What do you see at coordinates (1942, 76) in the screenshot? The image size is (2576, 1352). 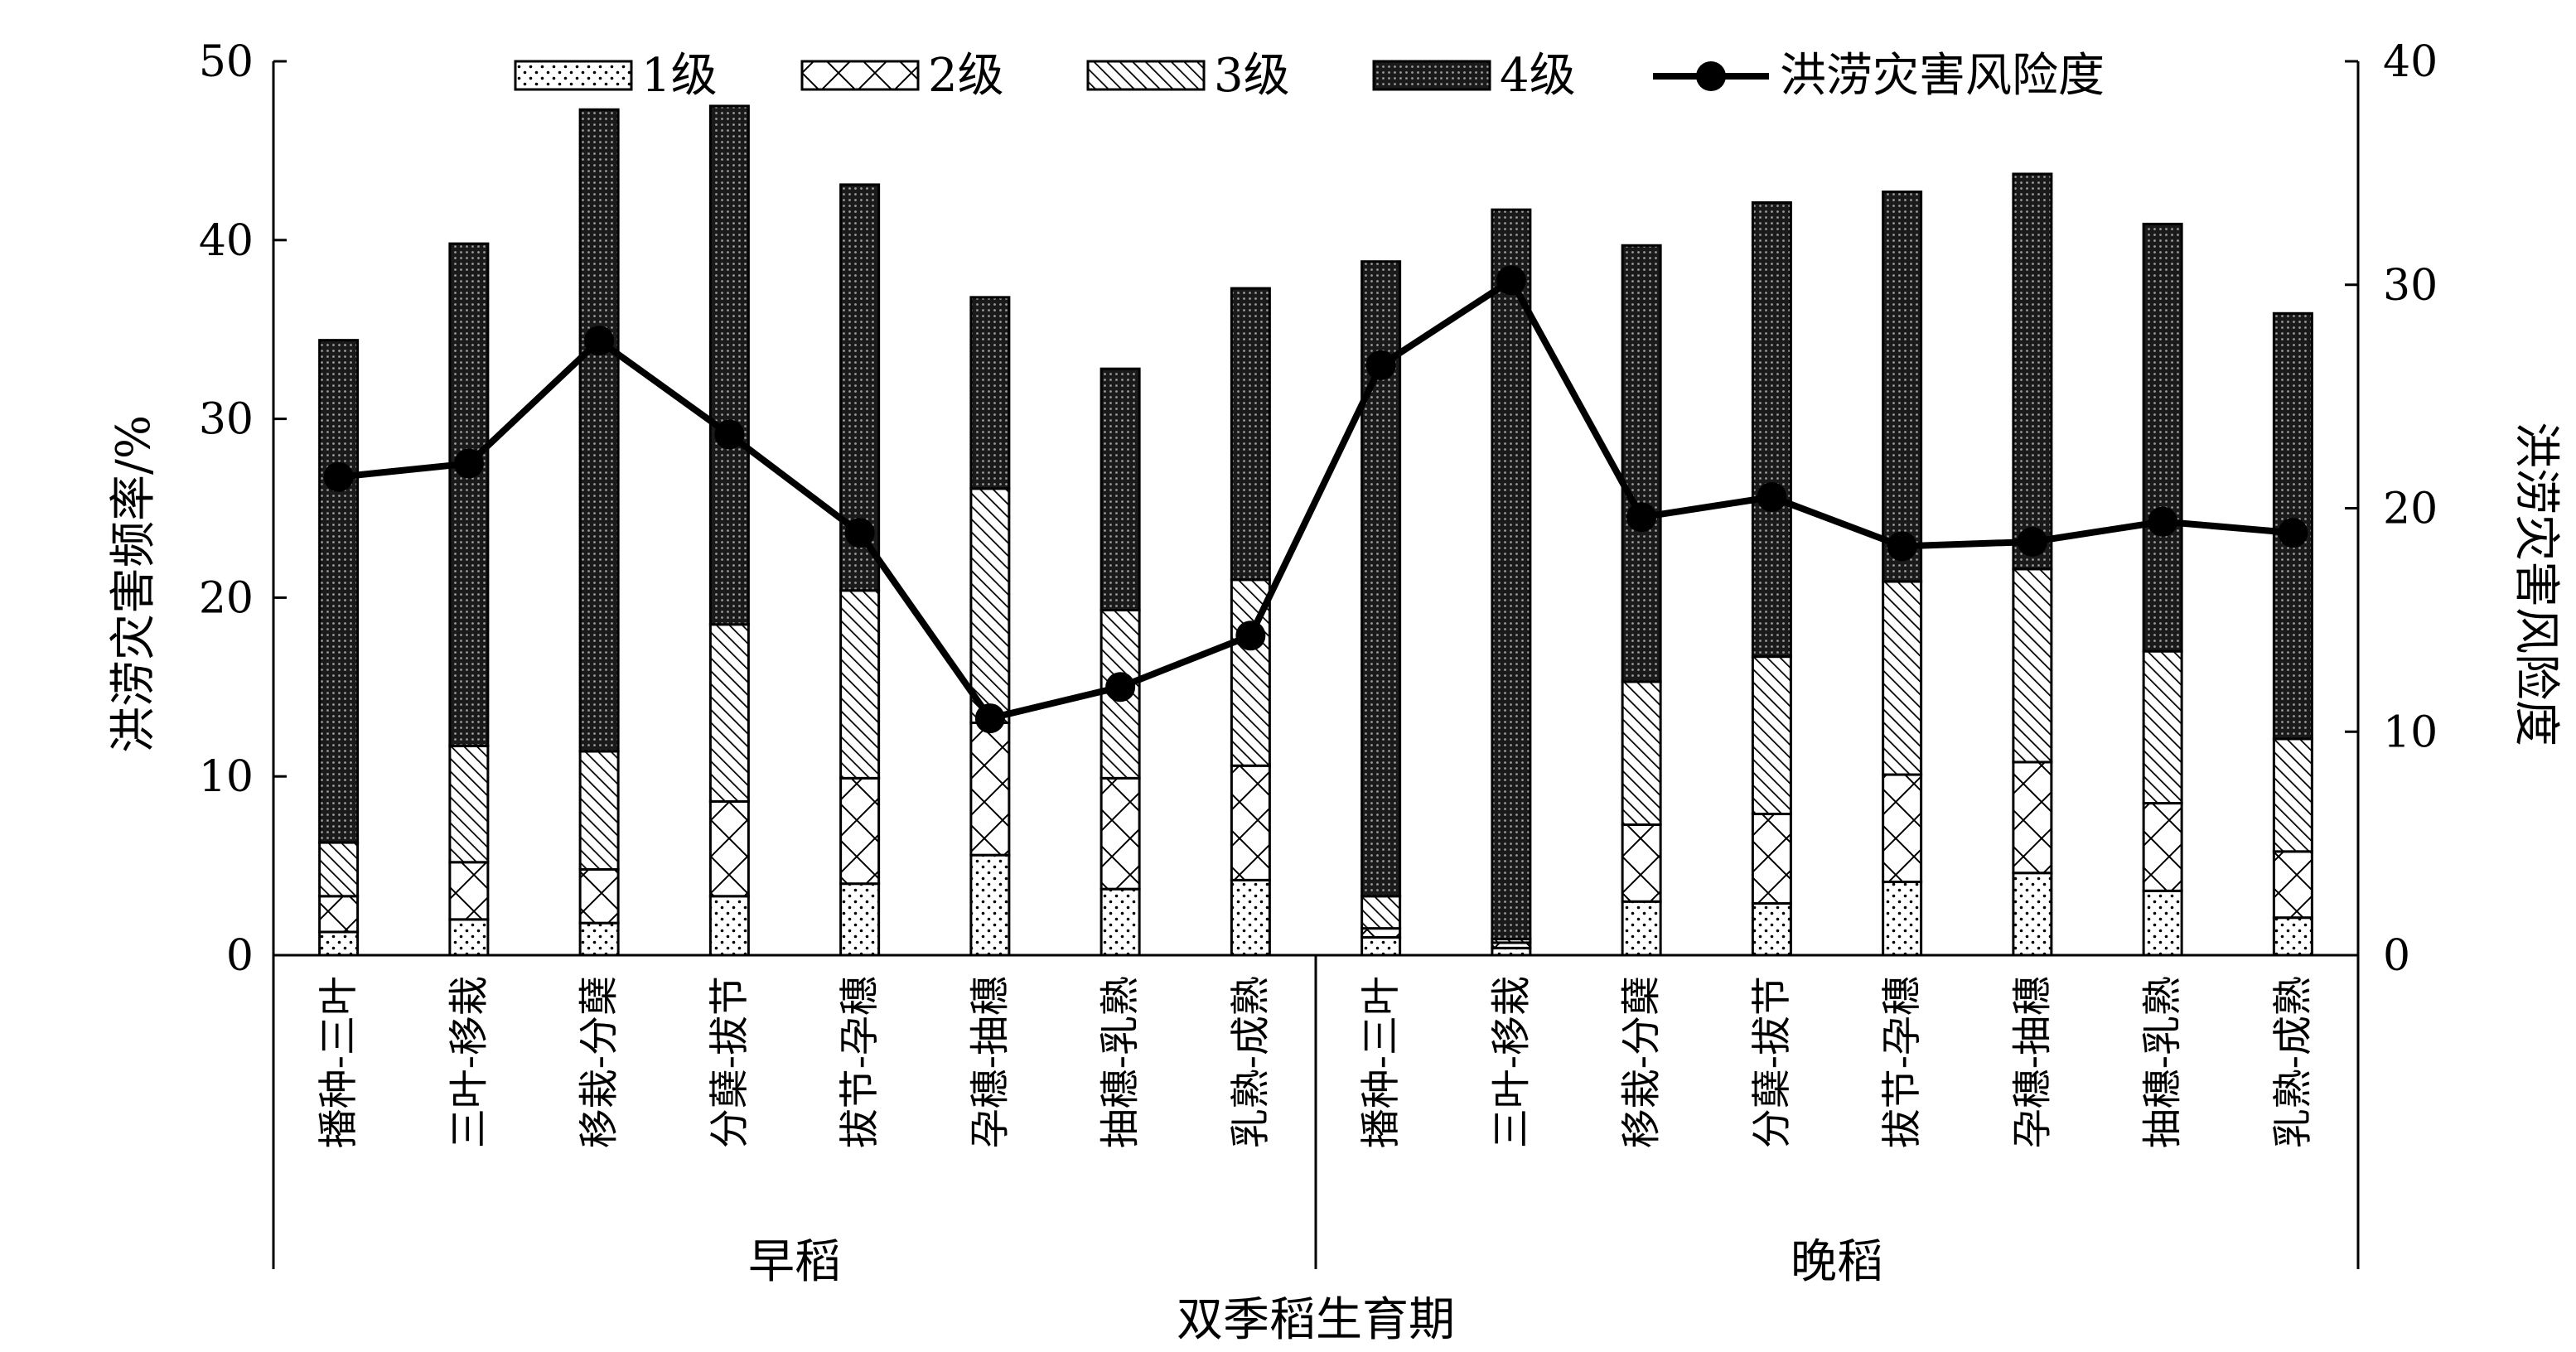 I see `legend-label: 洪涝灾害风险度` at bounding box center [1942, 76].